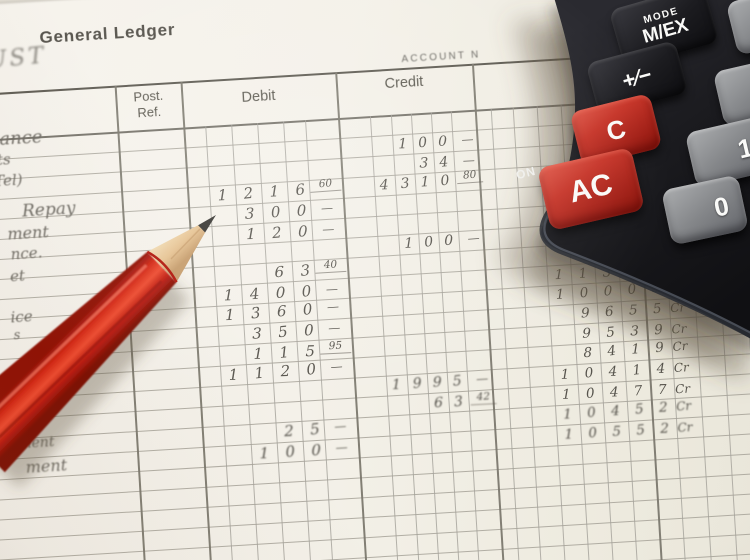 This screenshot has height=560, width=750. What do you see at coordinates (721, 206) in the screenshot?
I see `key-label: 0` at bounding box center [721, 206].